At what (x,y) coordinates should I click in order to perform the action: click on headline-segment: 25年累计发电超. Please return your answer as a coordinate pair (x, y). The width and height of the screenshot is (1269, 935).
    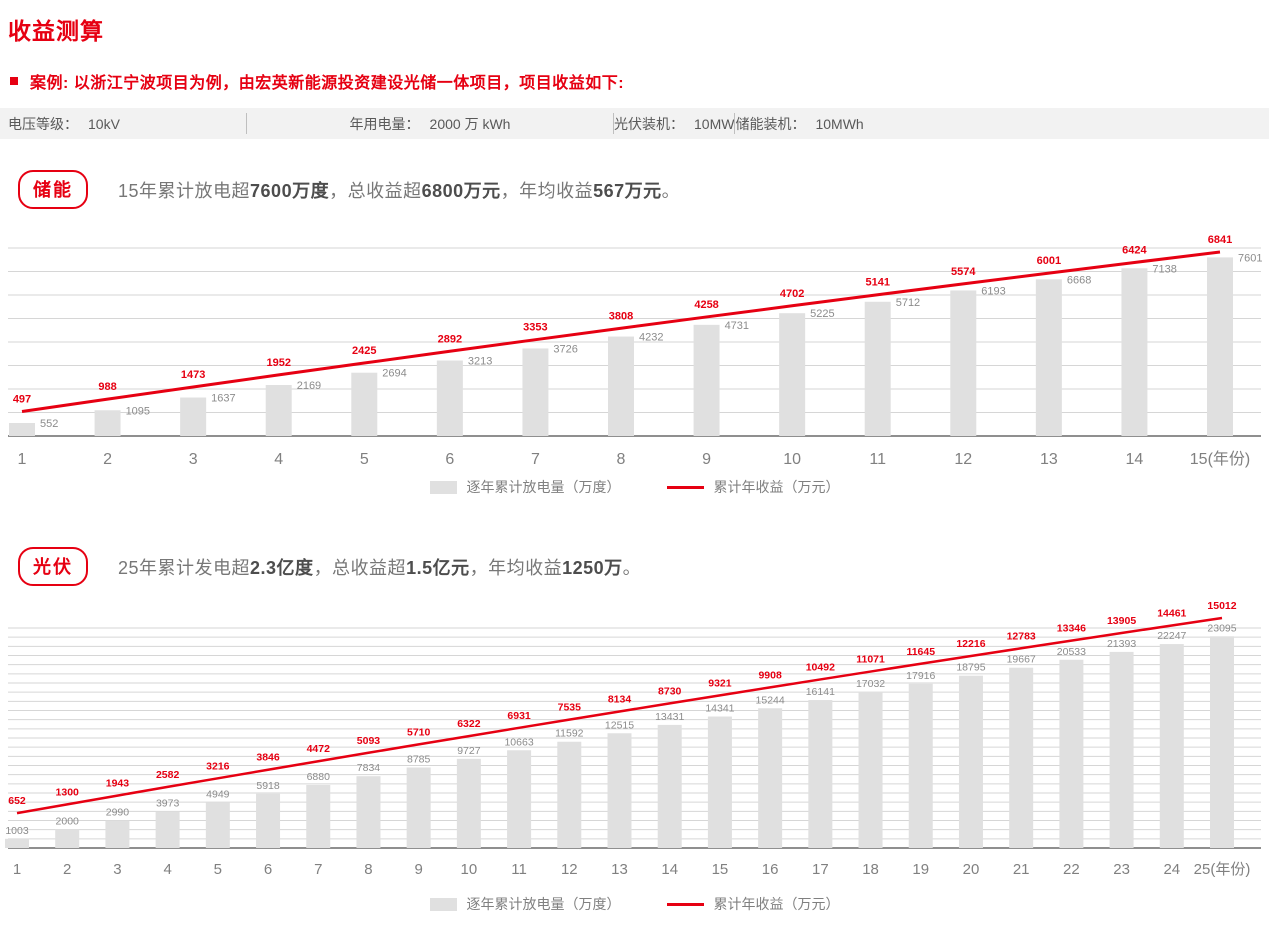
    Looking at the image, I should click on (184, 567).